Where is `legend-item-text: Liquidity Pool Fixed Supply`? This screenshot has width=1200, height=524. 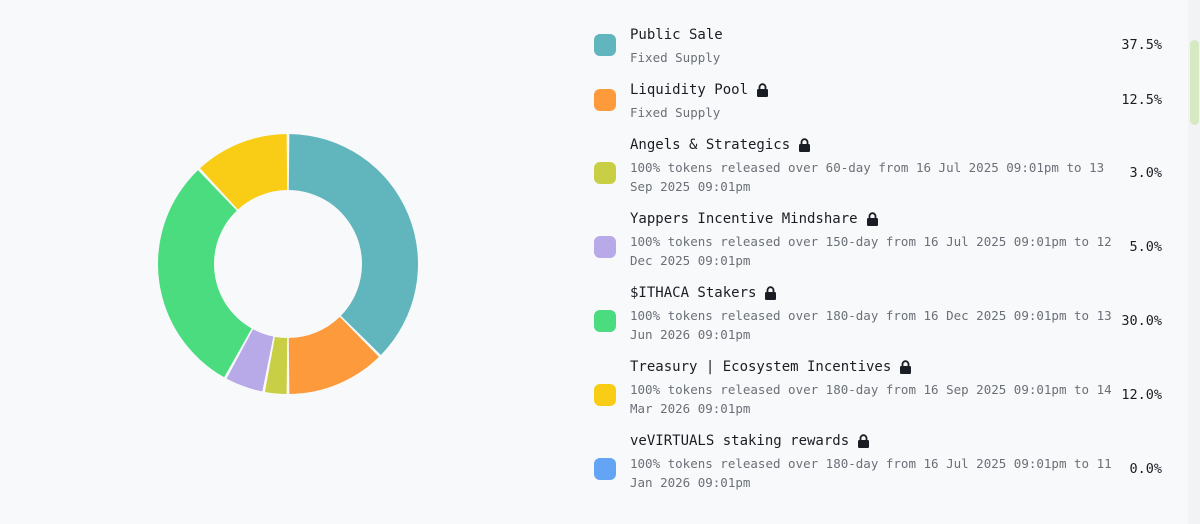
legend-item-text: Liquidity Pool Fixed Supply is located at coordinates (872, 101).